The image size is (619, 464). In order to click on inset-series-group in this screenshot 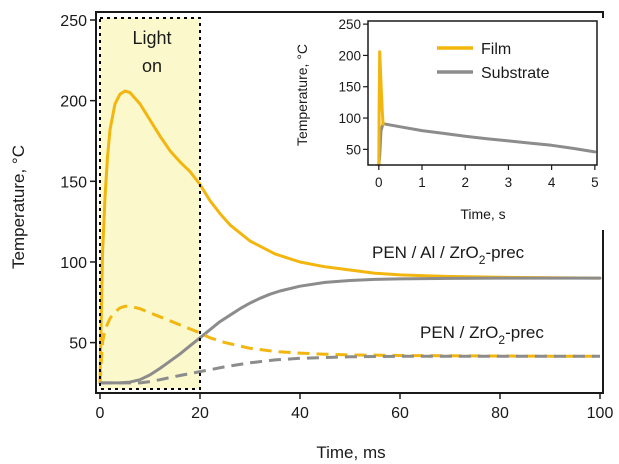, I will do `click(487, 108)`.